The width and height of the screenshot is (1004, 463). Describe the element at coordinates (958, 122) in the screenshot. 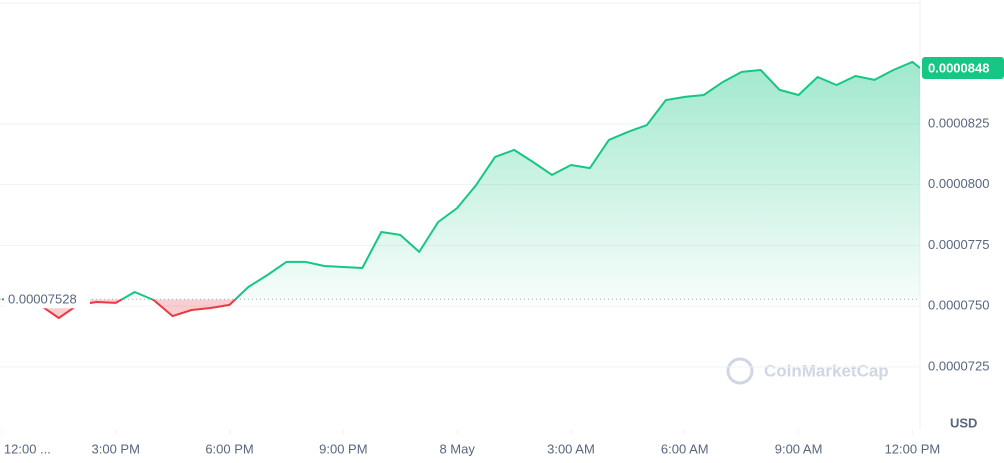

I see `y-tick-label: 0.0000825` at that location.